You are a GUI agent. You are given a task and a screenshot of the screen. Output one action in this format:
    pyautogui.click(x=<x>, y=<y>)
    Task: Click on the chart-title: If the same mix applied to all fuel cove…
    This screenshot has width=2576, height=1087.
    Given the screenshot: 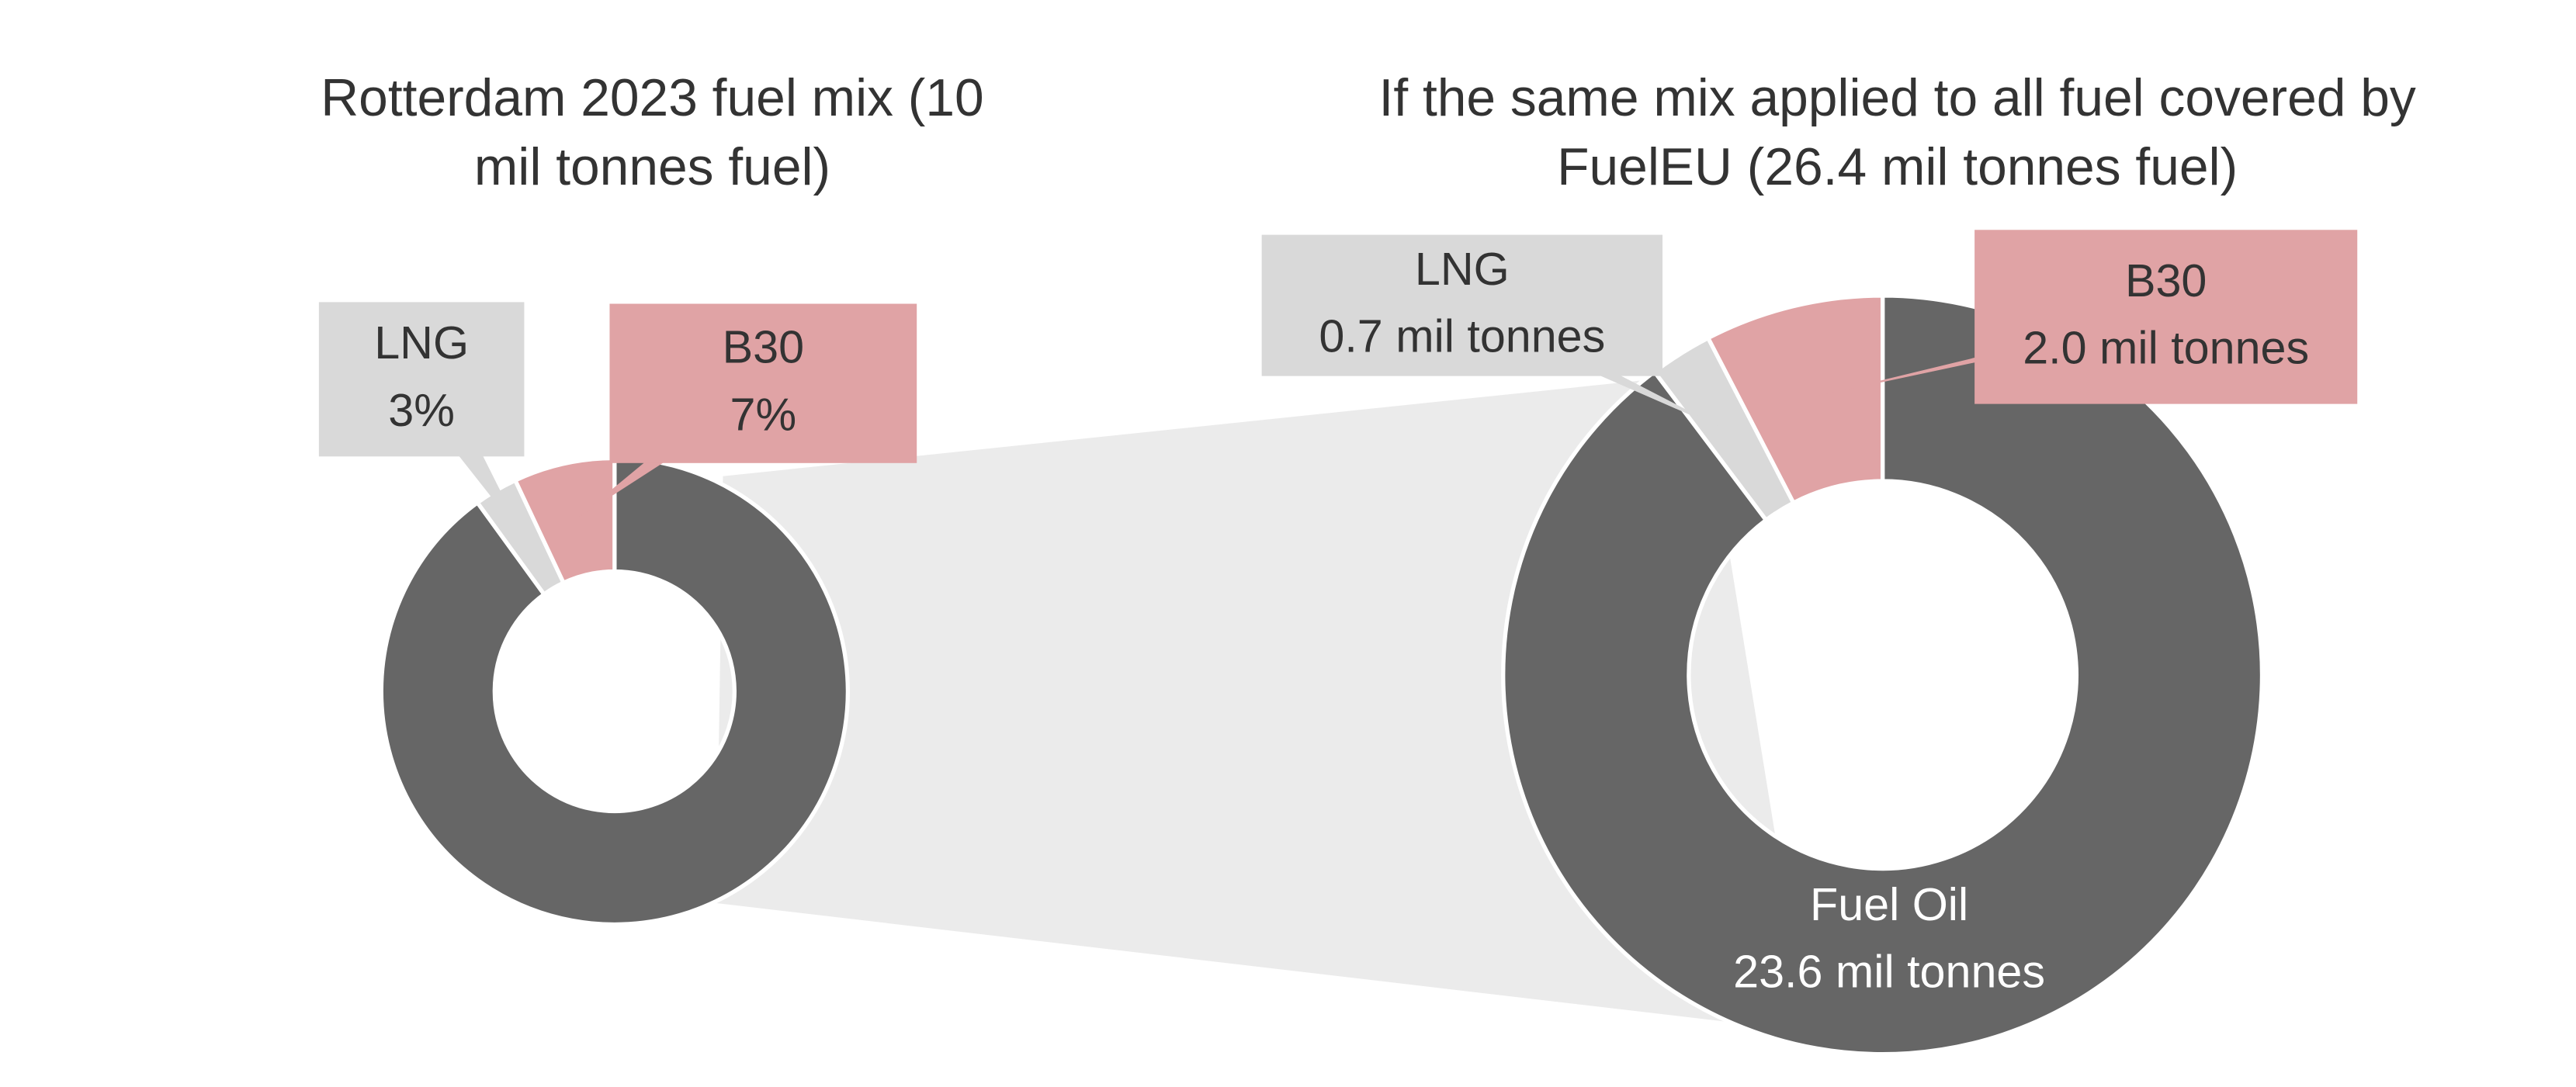 What is the action you would take?
    pyautogui.click(x=1897, y=132)
    